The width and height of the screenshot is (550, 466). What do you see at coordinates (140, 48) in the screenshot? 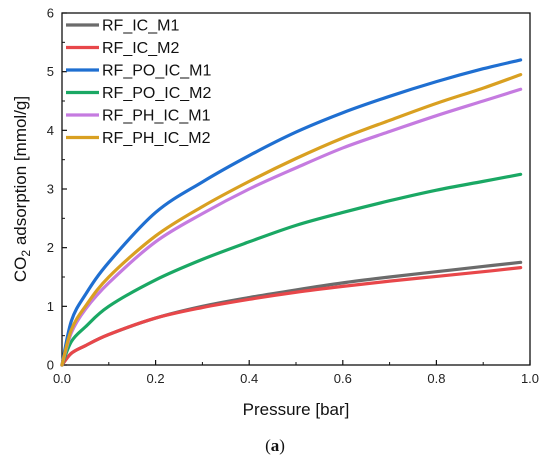
I see `legend-label-rf-ic-m2: RF_IC_M2` at bounding box center [140, 48].